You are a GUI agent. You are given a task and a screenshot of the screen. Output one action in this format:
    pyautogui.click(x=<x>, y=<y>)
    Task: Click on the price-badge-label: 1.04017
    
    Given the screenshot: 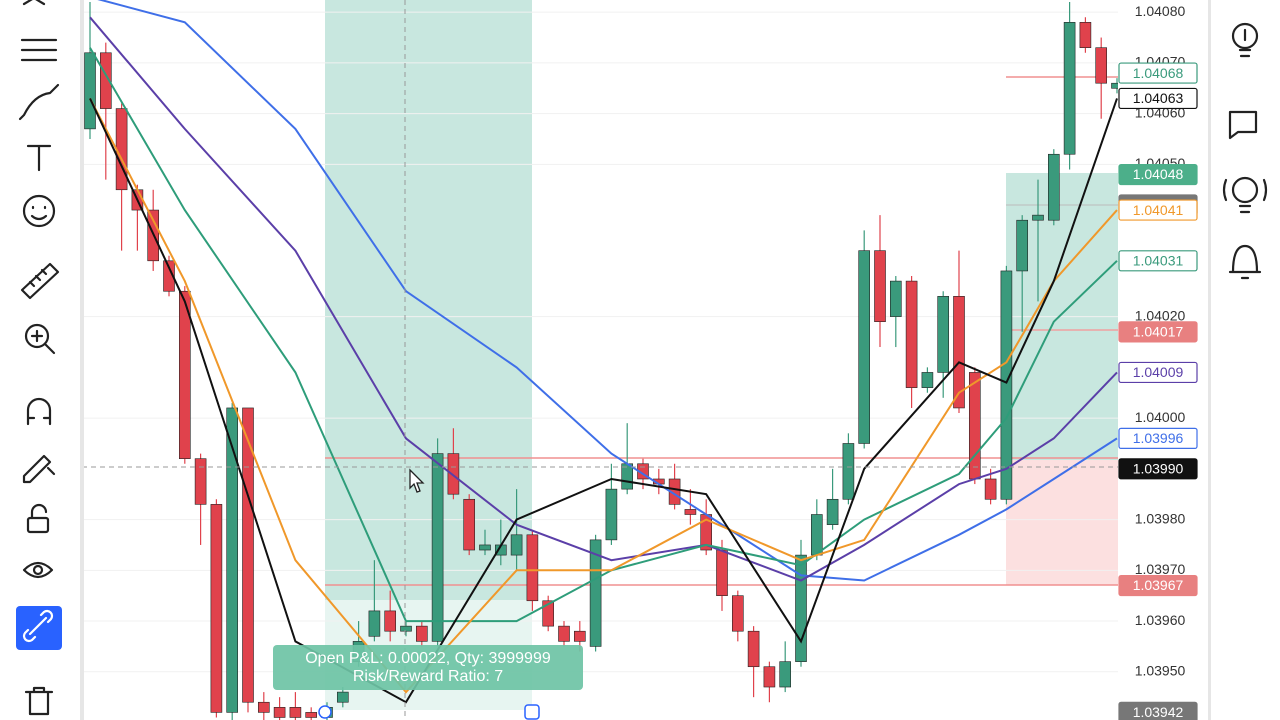 What is the action you would take?
    pyautogui.click(x=1158, y=332)
    